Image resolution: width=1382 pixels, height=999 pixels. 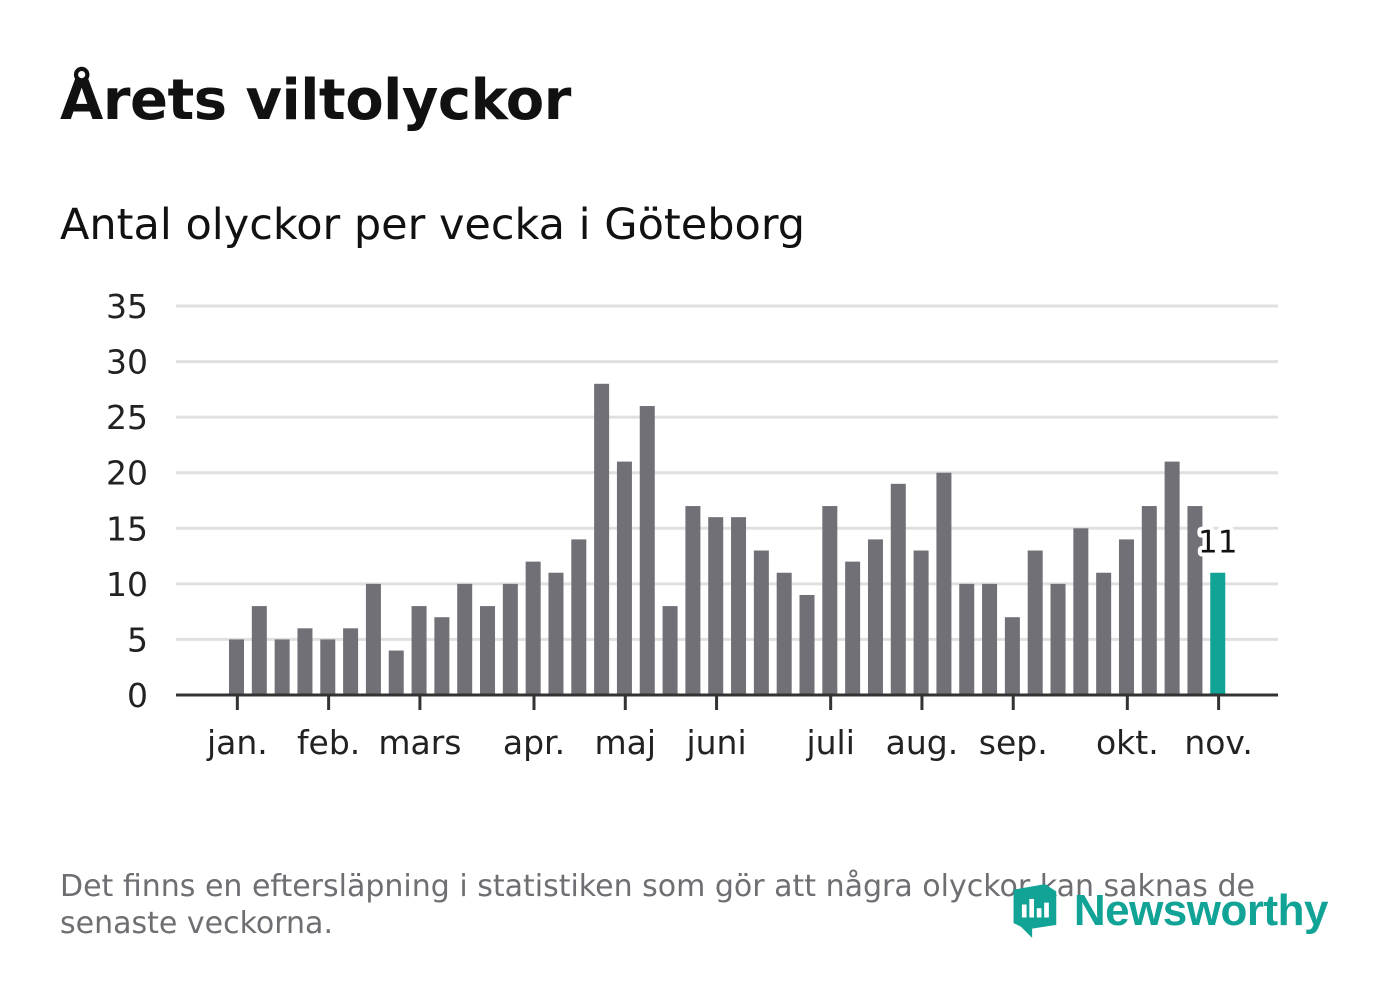 What do you see at coordinates (127, 501) in the screenshot?
I see `y-axis-ticks: 0 5 10 15 20 25 30 35` at bounding box center [127, 501].